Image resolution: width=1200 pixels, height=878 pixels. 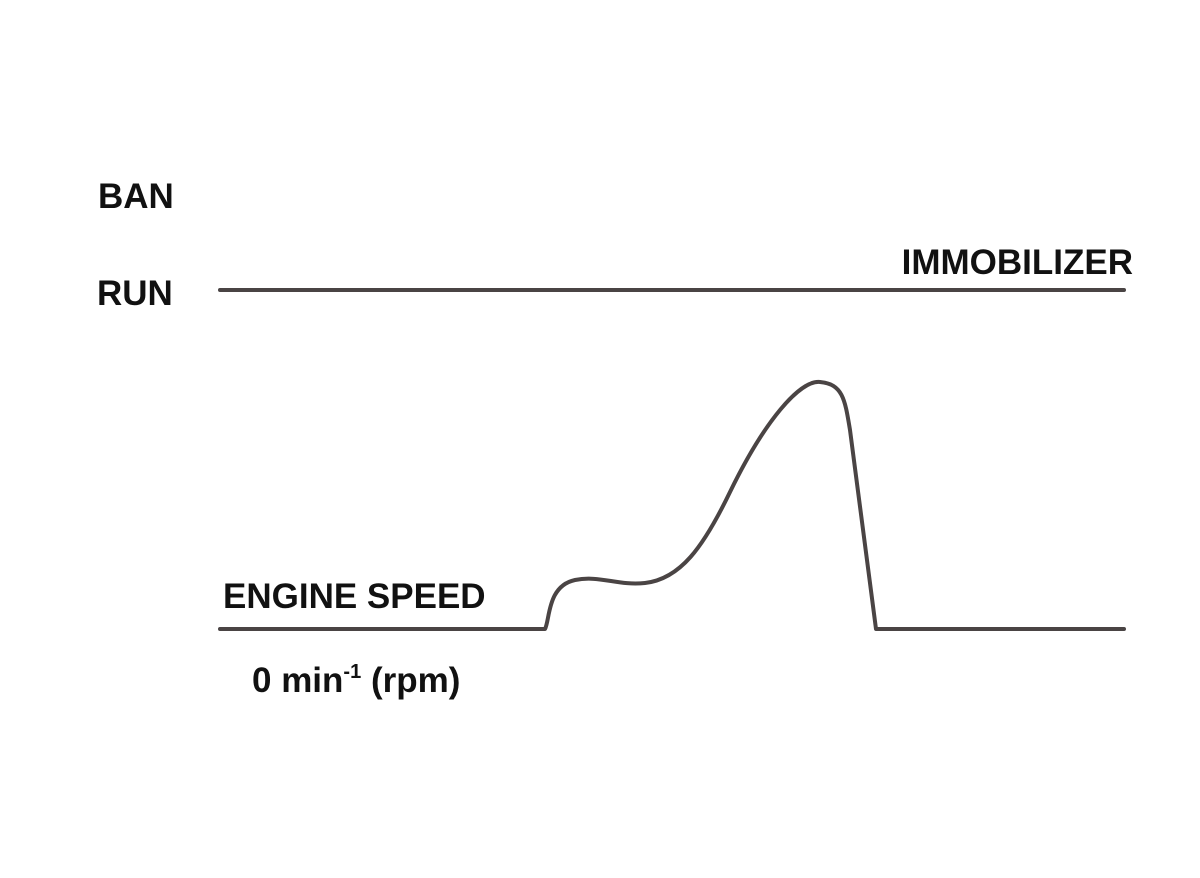 I want to click on zero-speed-label: 0 min-1 (rpm), so click(x=356, y=680).